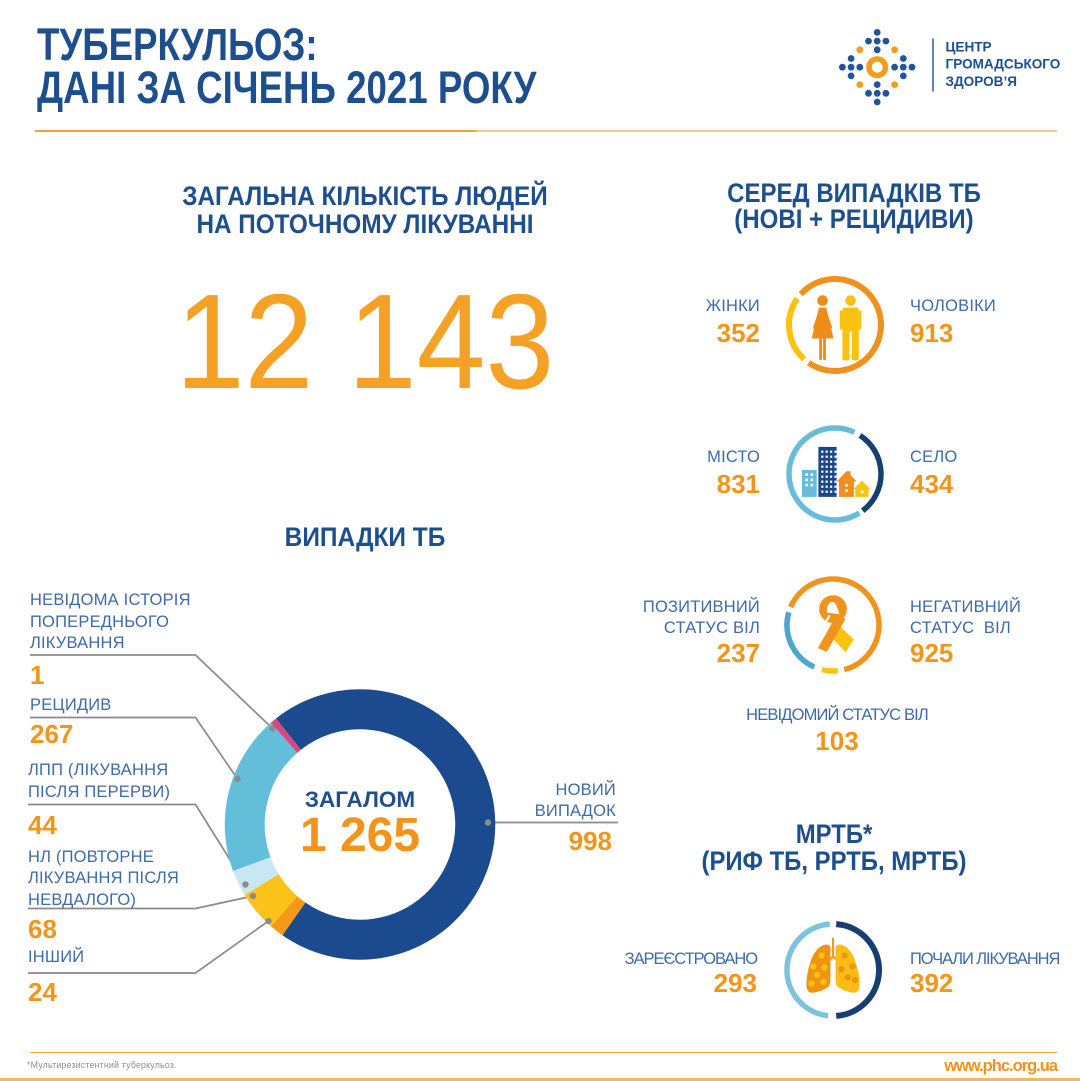 Image resolution: width=1080 pixels, height=1081 pixels. What do you see at coordinates (981, 81) in the screenshot?
I see `svg-text: ЗДОРОВ’Я` at bounding box center [981, 81].